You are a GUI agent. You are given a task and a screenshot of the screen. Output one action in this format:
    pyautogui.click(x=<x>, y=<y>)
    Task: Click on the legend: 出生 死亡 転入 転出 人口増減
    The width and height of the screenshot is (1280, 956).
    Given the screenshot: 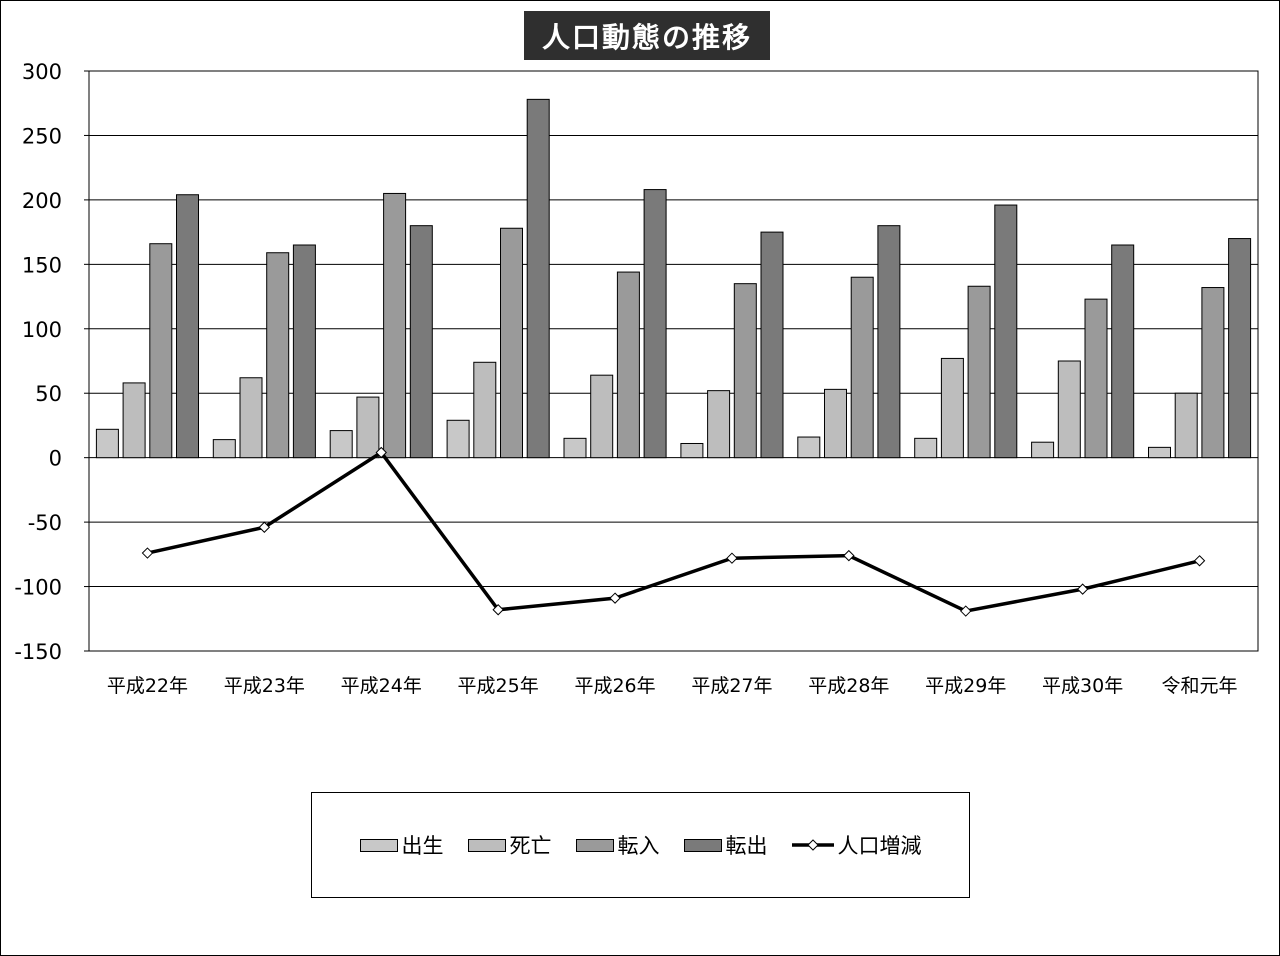 What is the action you would take?
    pyautogui.click(x=640, y=845)
    